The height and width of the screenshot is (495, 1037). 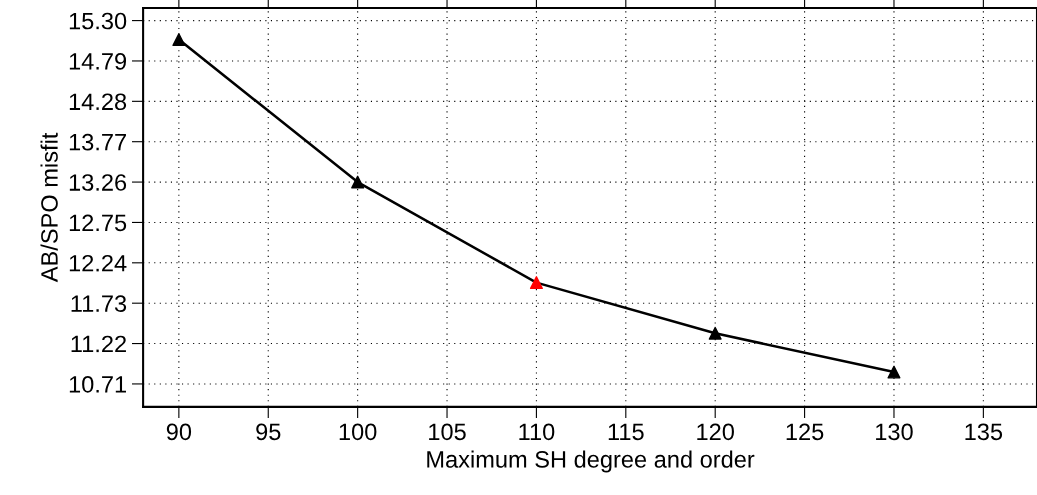 I want to click on y-axis-title: AB/SPO misfit, so click(x=49, y=207).